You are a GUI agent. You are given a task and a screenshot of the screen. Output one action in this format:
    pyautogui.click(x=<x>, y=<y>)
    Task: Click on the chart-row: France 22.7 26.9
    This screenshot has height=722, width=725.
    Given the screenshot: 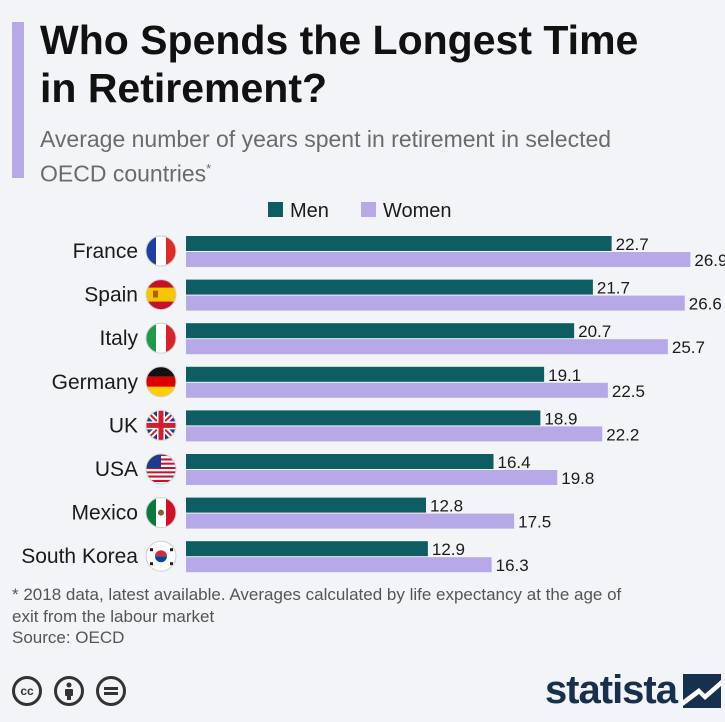 What is the action you would take?
    pyautogui.click(x=399, y=252)
    